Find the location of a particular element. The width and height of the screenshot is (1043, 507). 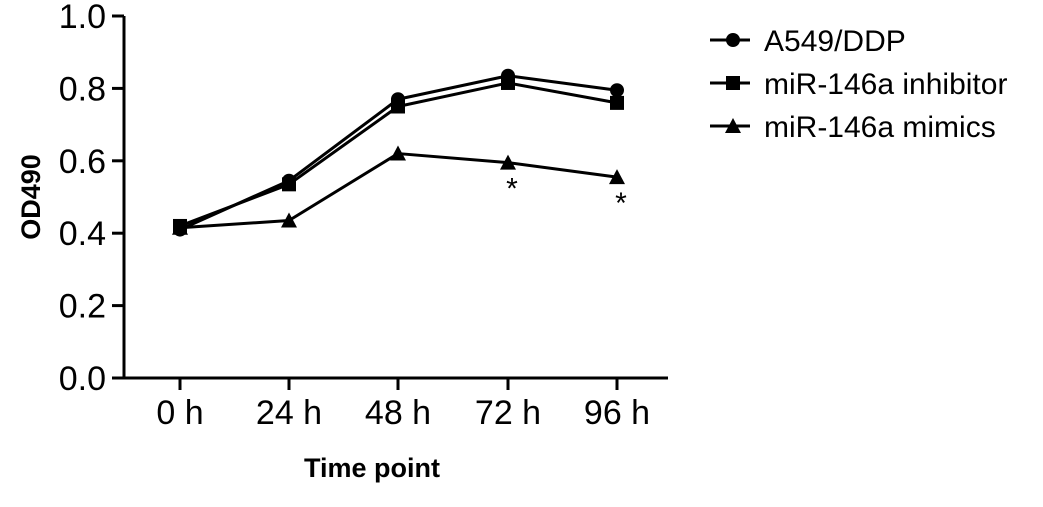

x-tick-label: 72 h is located at coordinates (508, 413).